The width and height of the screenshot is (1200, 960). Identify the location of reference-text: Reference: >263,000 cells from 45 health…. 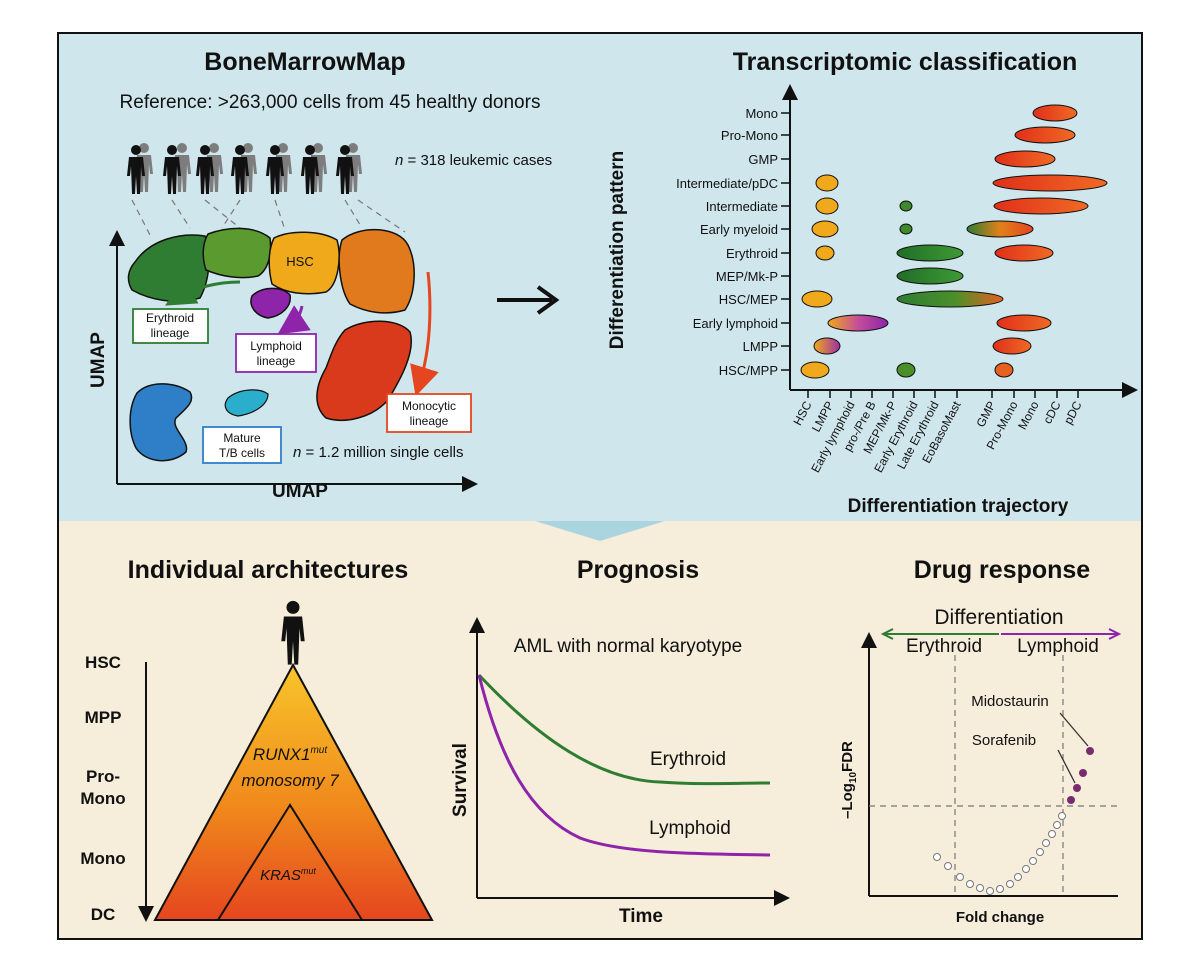
(330, 102).